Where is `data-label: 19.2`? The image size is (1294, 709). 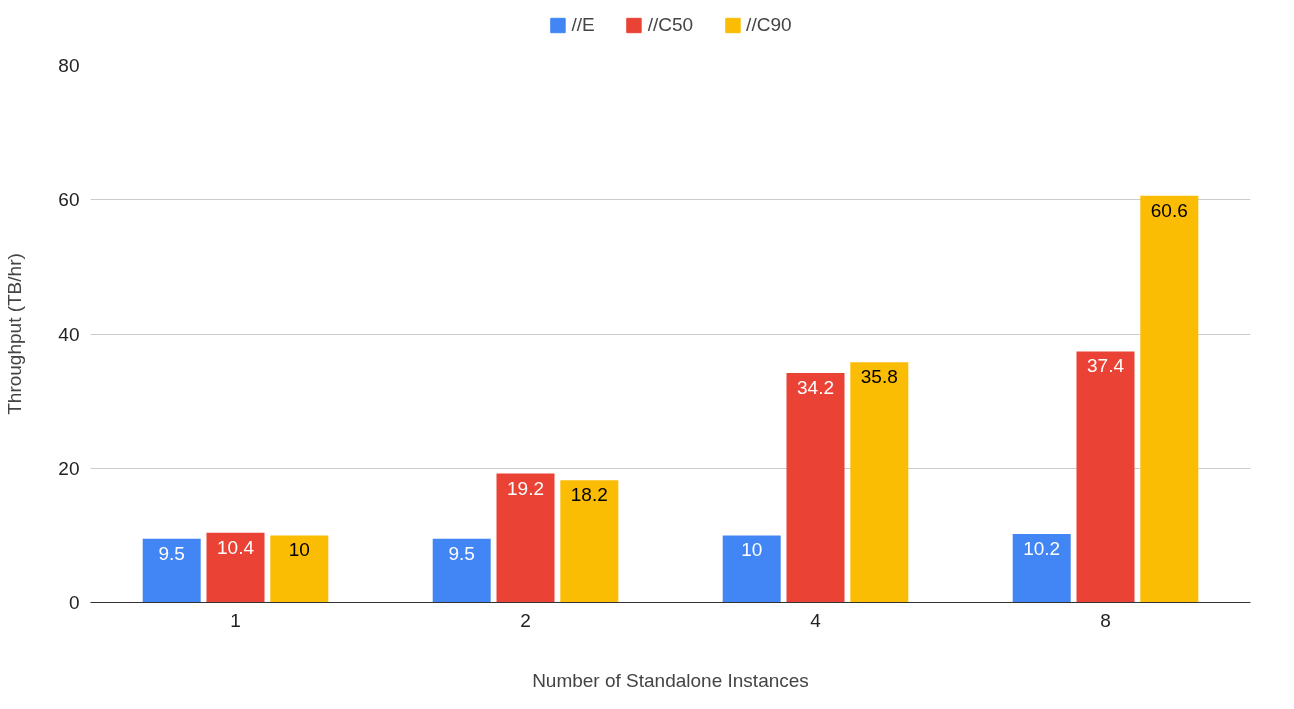 data-label: 19.2 is located at coordinates (525, 488).